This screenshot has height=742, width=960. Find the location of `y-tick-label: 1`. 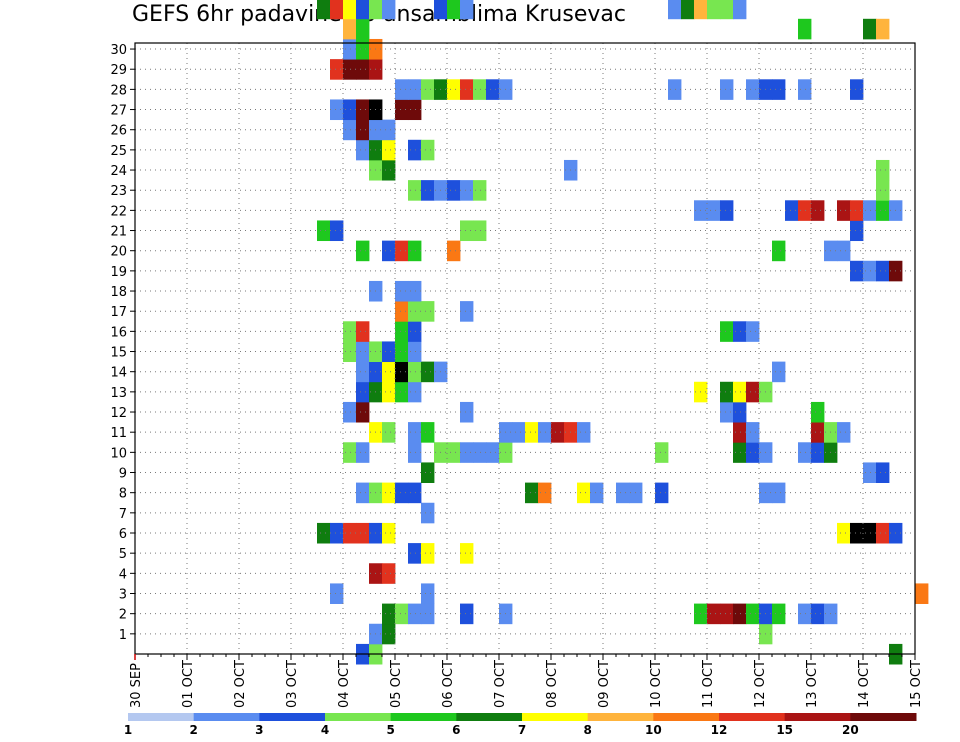

y-tick-label: 1 is located at coordinates (123, 635).